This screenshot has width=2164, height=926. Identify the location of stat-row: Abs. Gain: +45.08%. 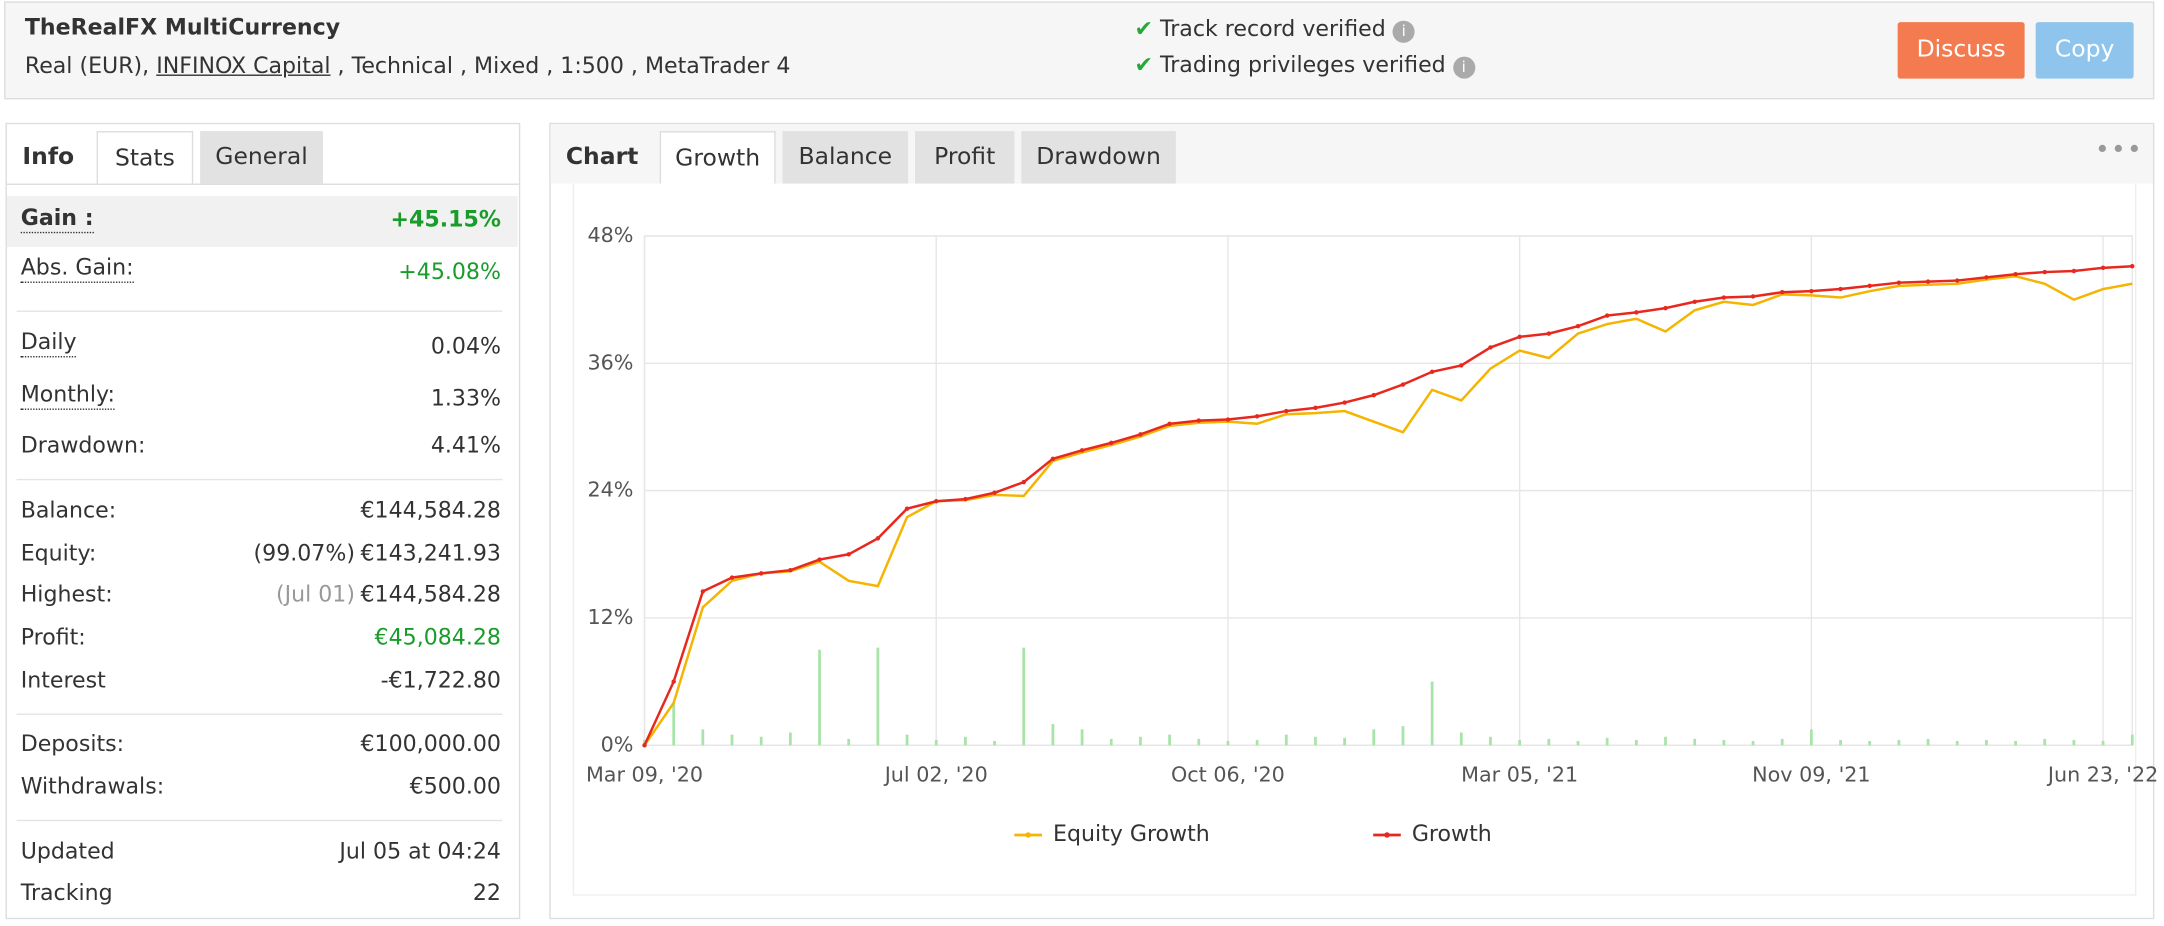
(262, 271).